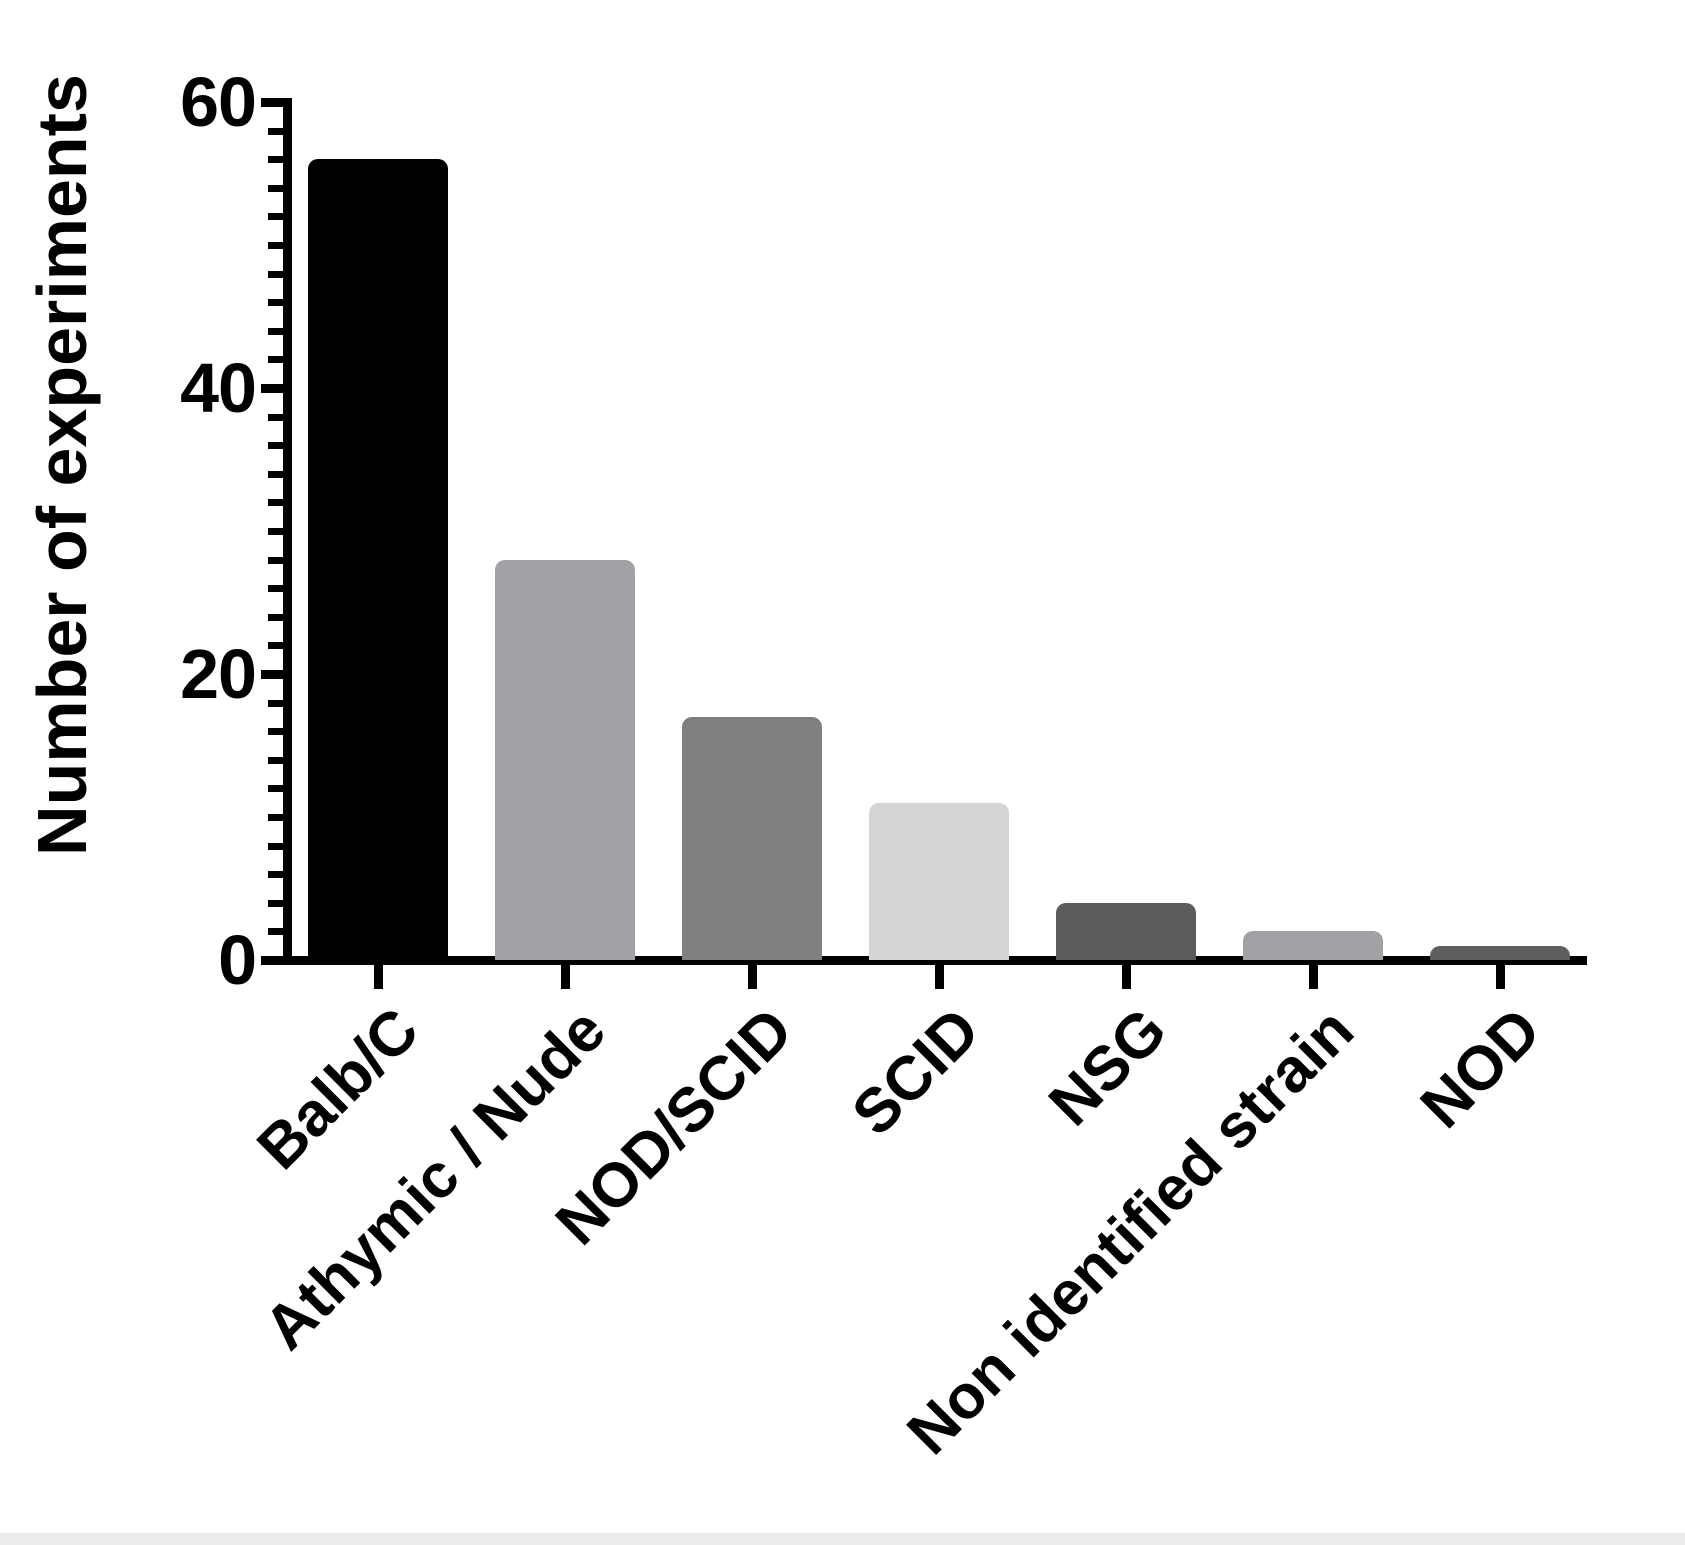 The image size is (1685, 1545). I want to click on y-tick-label-20: 20, so click(218, 674).